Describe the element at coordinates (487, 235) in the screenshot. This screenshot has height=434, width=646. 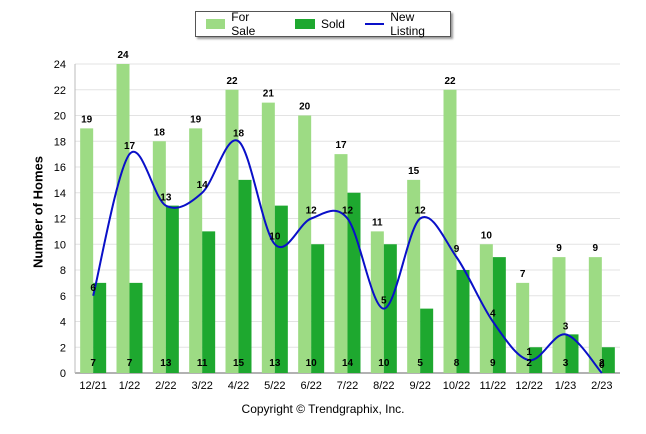
I see `for-sale-data-label: 10` at that location.